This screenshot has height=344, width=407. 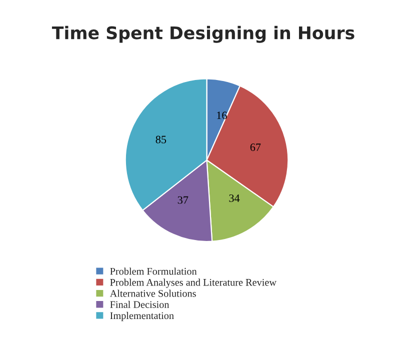 I want to click on data-label: 37, so click(x=183, y=200).